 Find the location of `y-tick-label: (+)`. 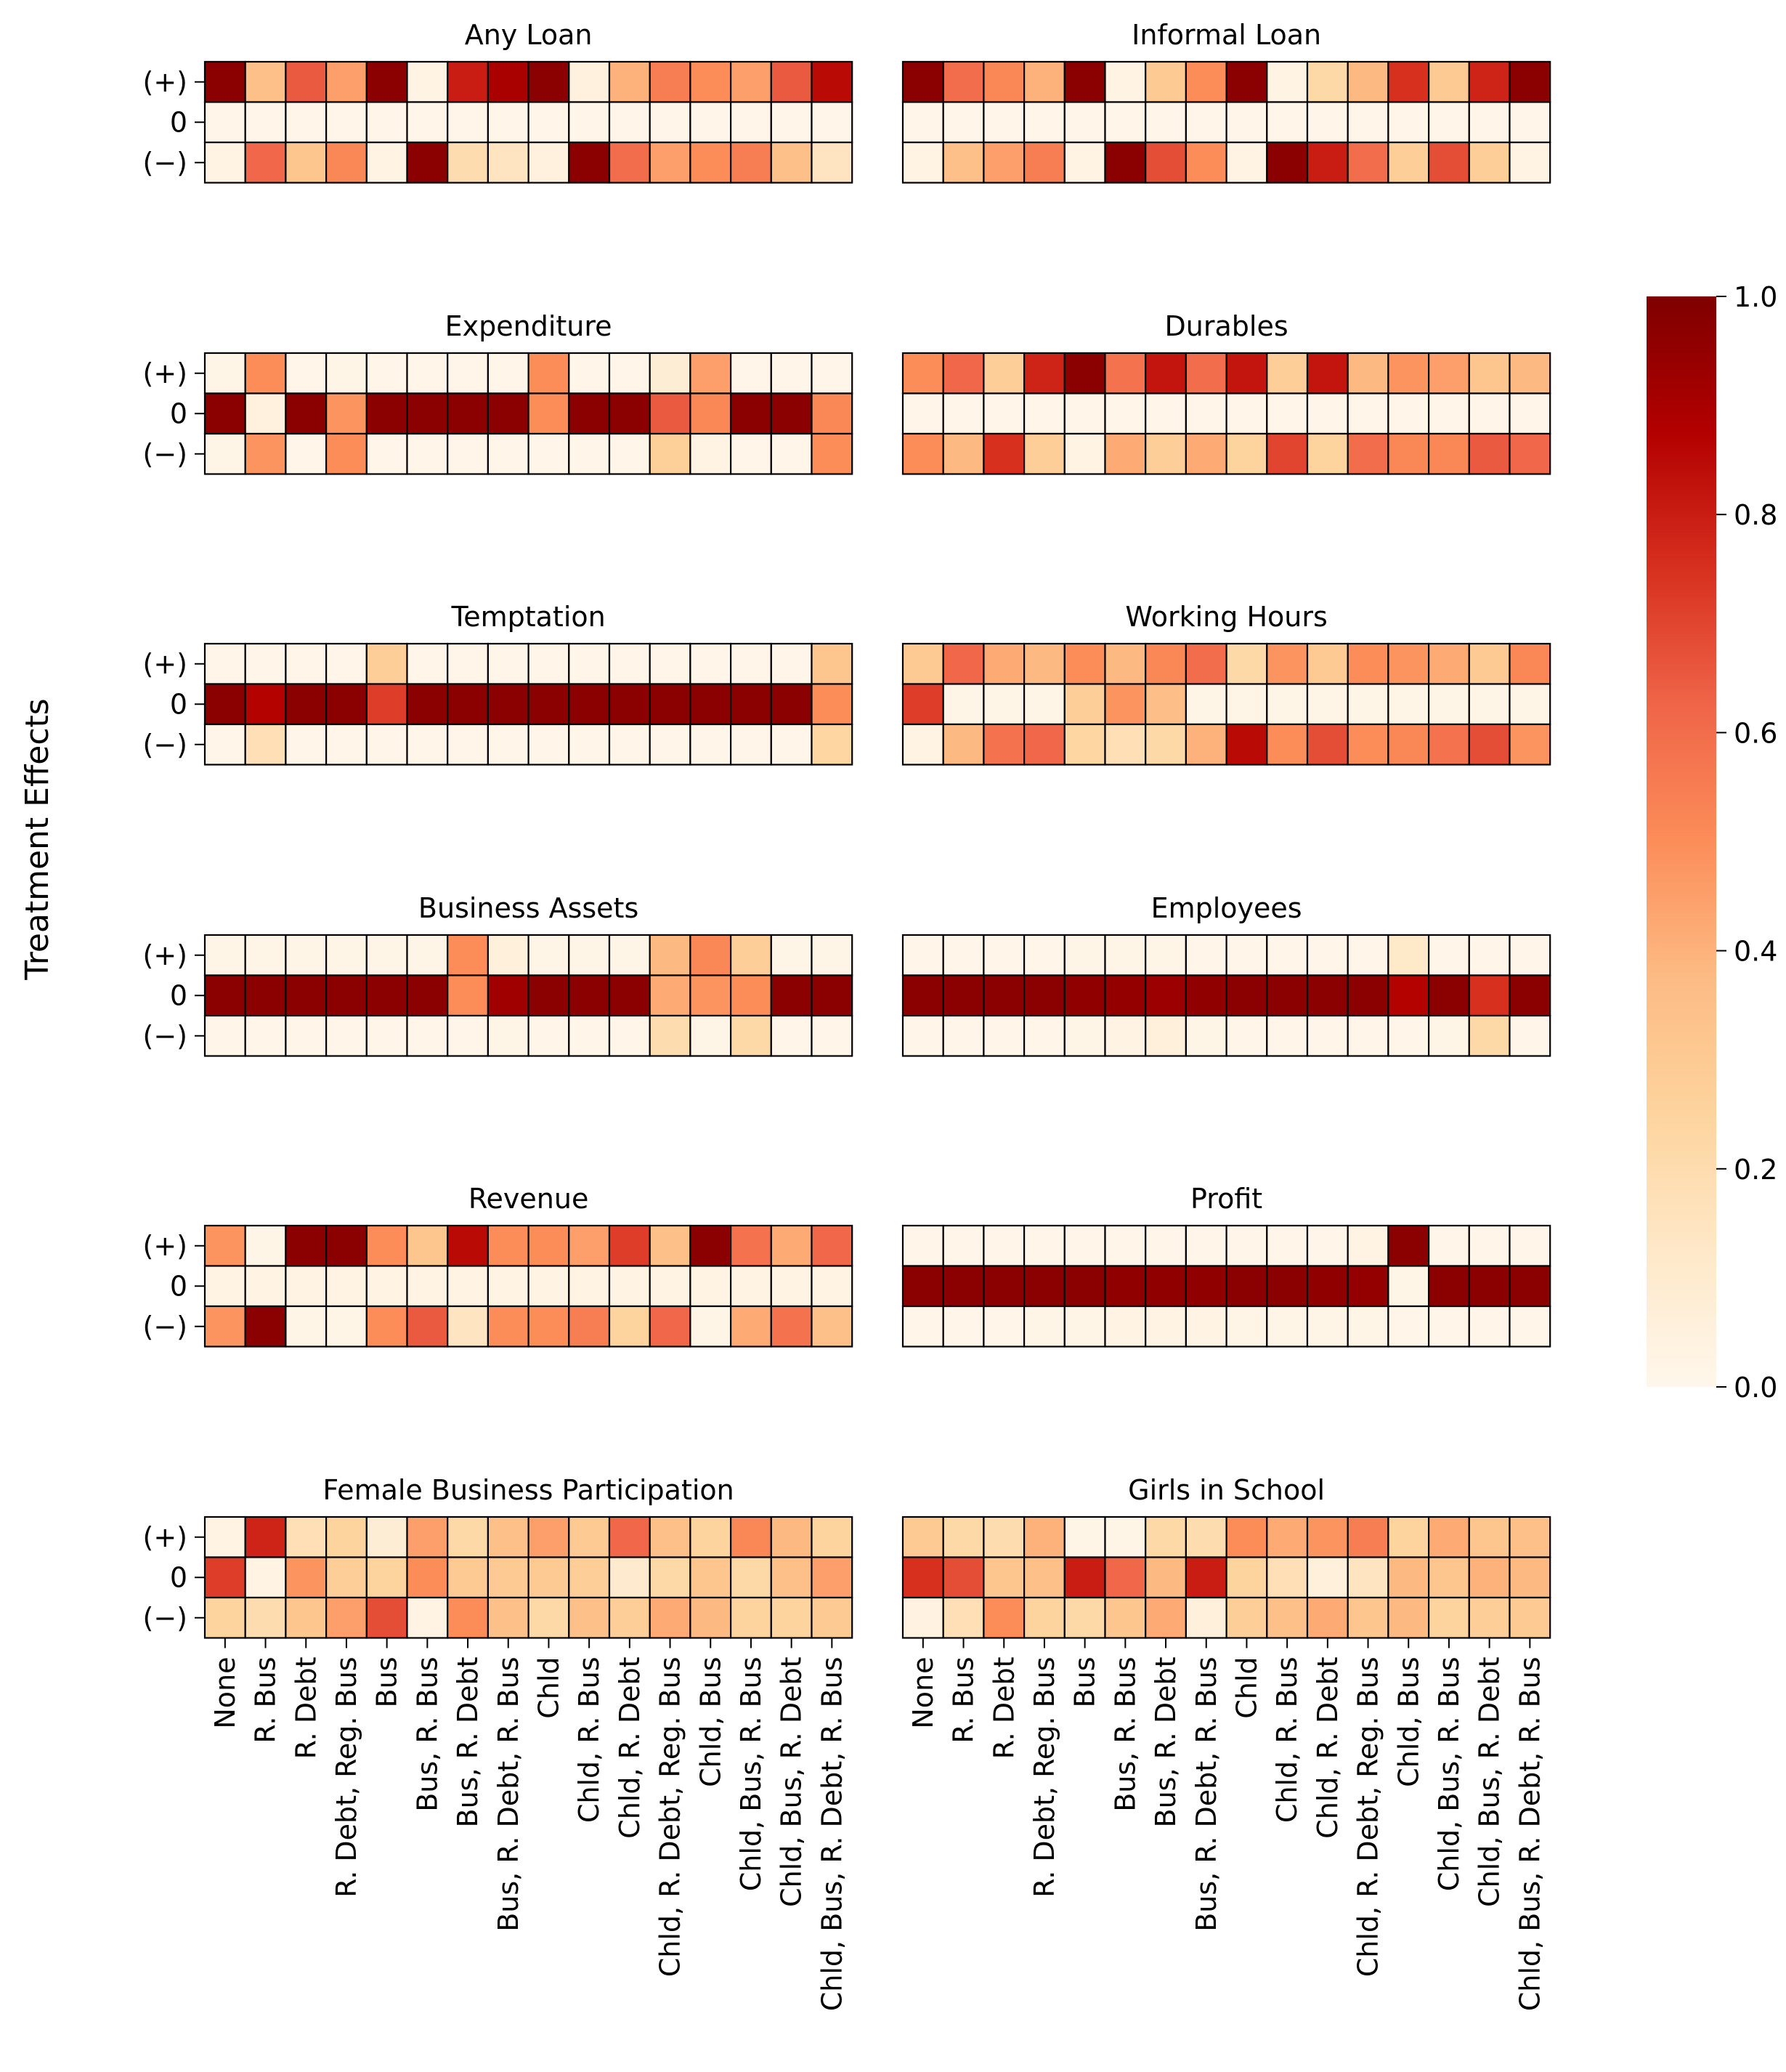

y-tick-label: (+) is located at coordinates (166, 82).